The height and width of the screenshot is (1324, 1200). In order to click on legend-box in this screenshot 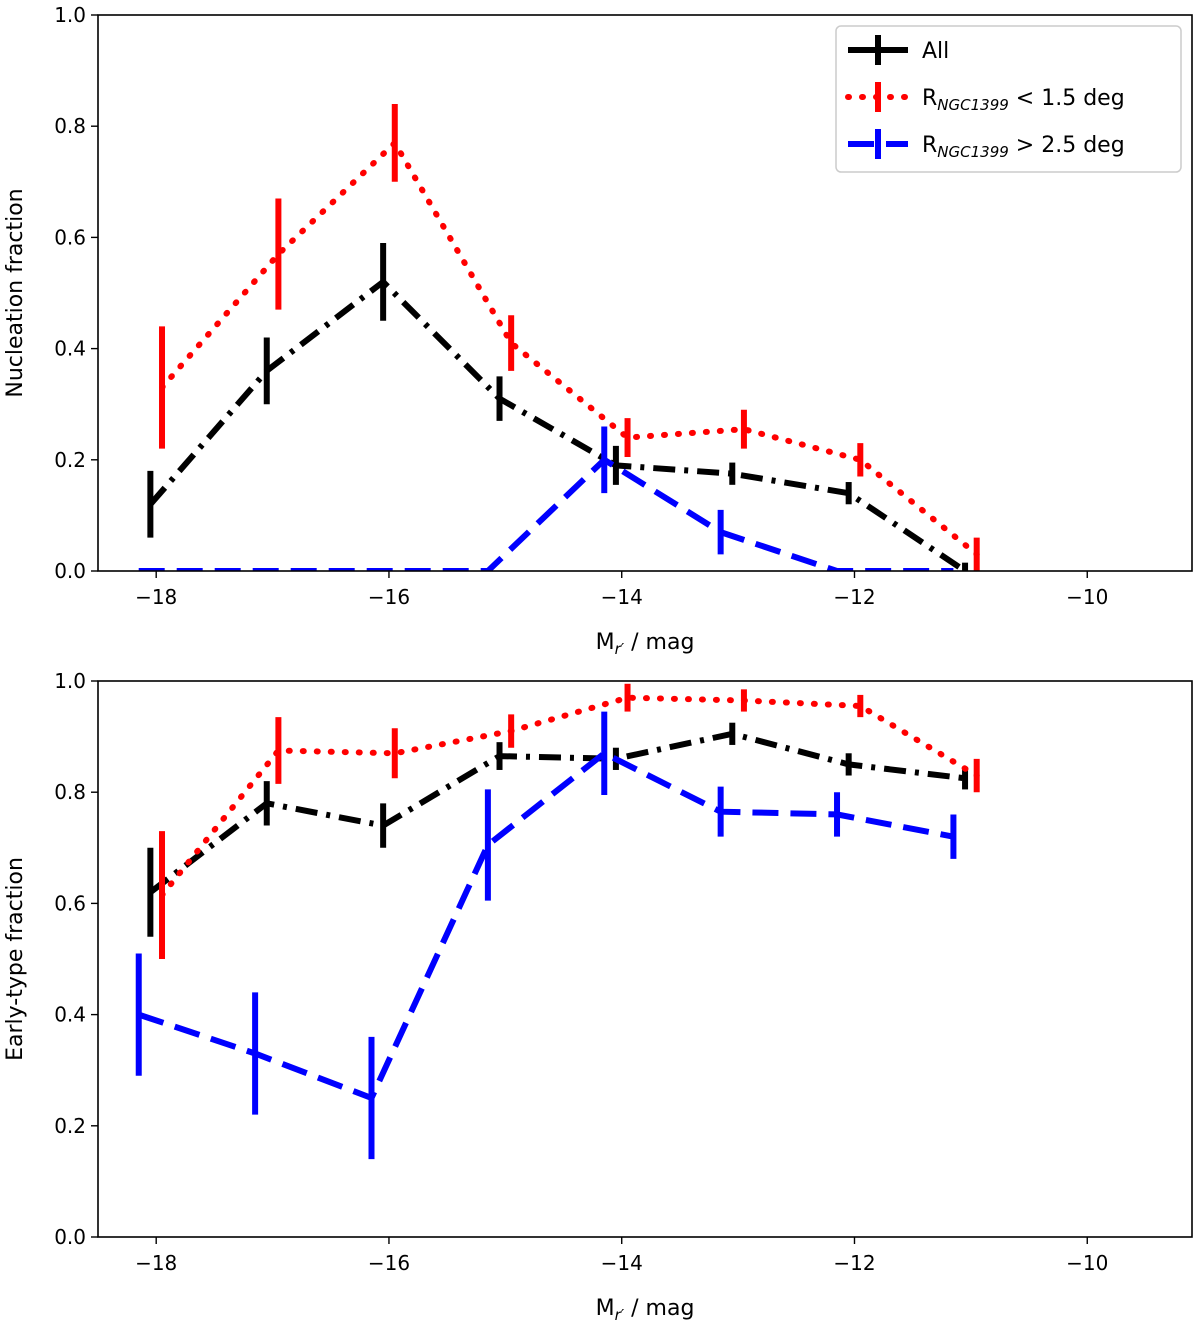, I will do `click(1008, 99)`.